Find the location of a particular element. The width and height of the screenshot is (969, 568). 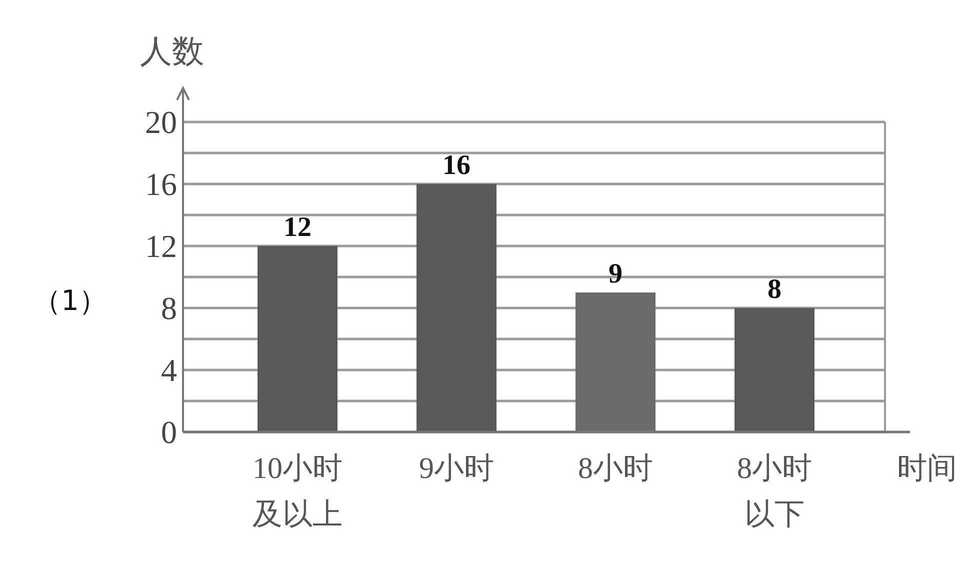

x-tick-label: 8小时以下 is located at coordinates (774, 491).